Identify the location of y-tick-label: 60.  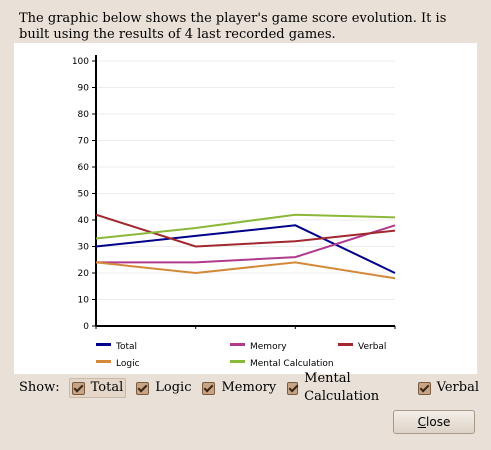
(84, 168).